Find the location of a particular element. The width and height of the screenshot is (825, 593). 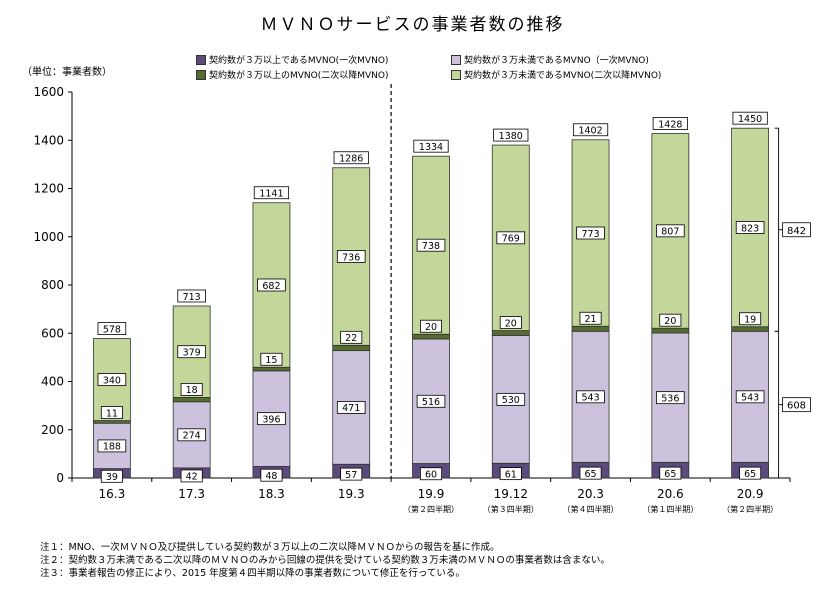

segment-label: 516 is located at coordinates (431, 402).